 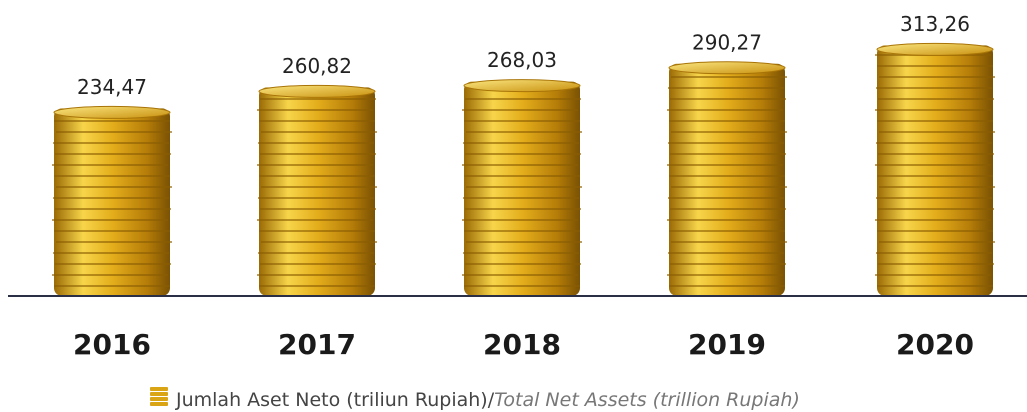 What do you see at coordinates (112, 344) in the screenshot?
I see `x-tick-label: 2016` at bounding box center [112, 344].